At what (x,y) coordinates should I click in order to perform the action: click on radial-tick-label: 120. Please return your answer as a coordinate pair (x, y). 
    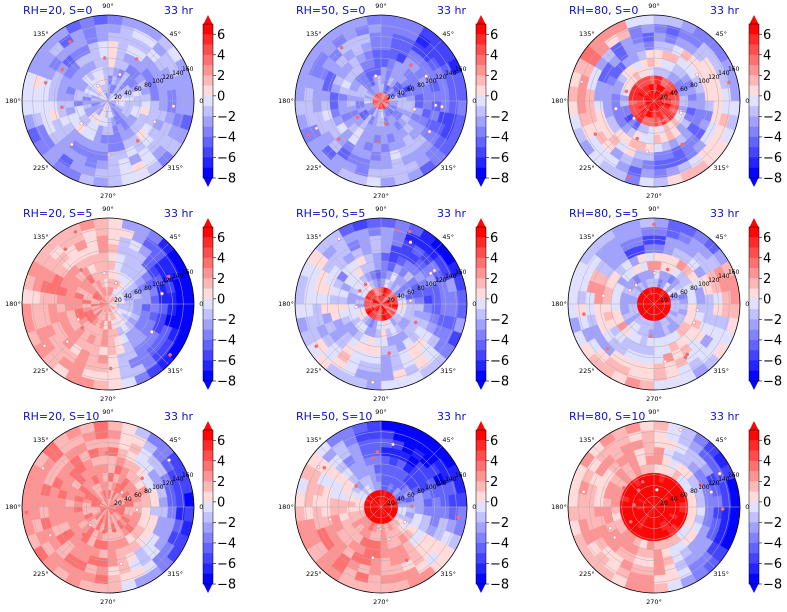
    Looking at the image, I should click on (168, 483).